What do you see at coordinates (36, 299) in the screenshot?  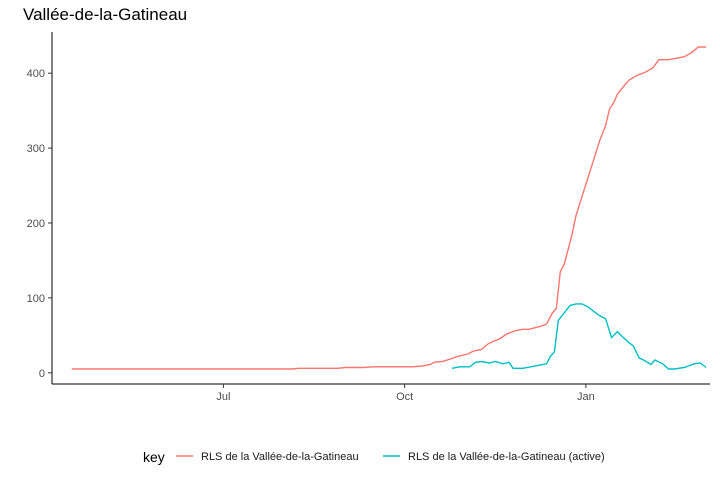 I see `y-tick-label: 100` at bounding box center [36, 299].